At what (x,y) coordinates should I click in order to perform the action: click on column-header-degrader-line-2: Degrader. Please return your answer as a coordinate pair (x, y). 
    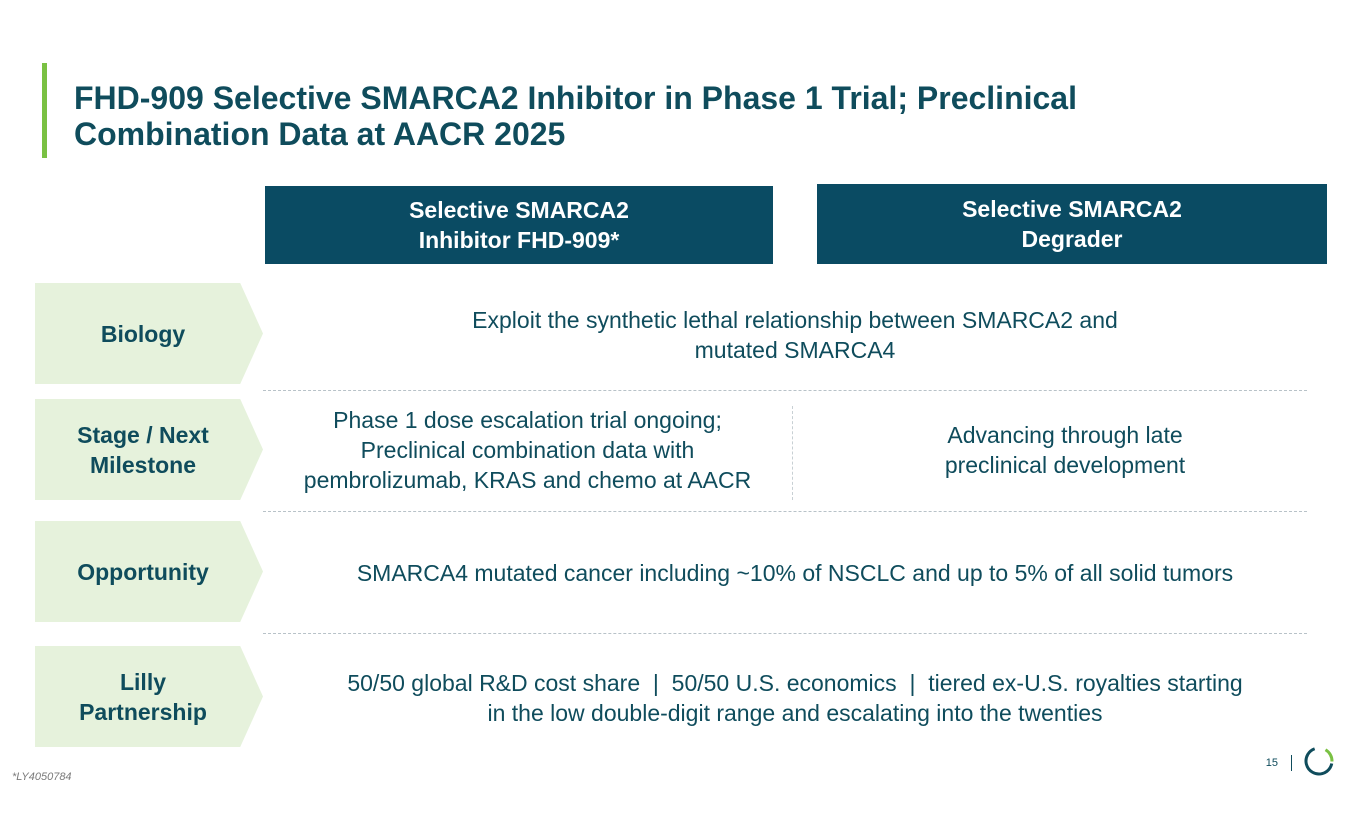
    Looking at the image, I should click on (1072, 239).